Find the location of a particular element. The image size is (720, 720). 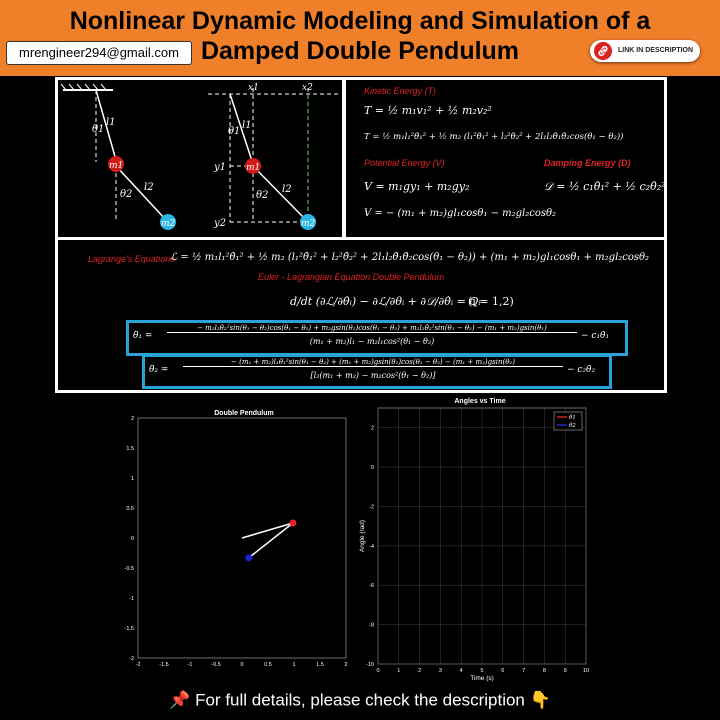

pendulum-xtick: -0.5 is located at coordinates (215, 665).